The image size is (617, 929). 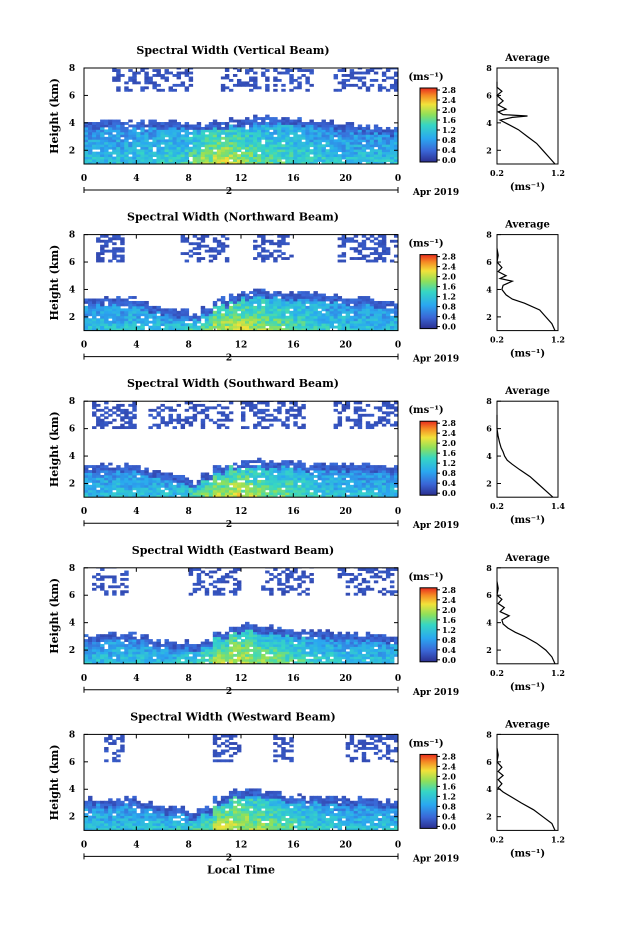 What do you see at coordinates (449, 257) in the screenshot?
I see `colorbar-tick-label: 2.8` at bounding box center [449, 257].